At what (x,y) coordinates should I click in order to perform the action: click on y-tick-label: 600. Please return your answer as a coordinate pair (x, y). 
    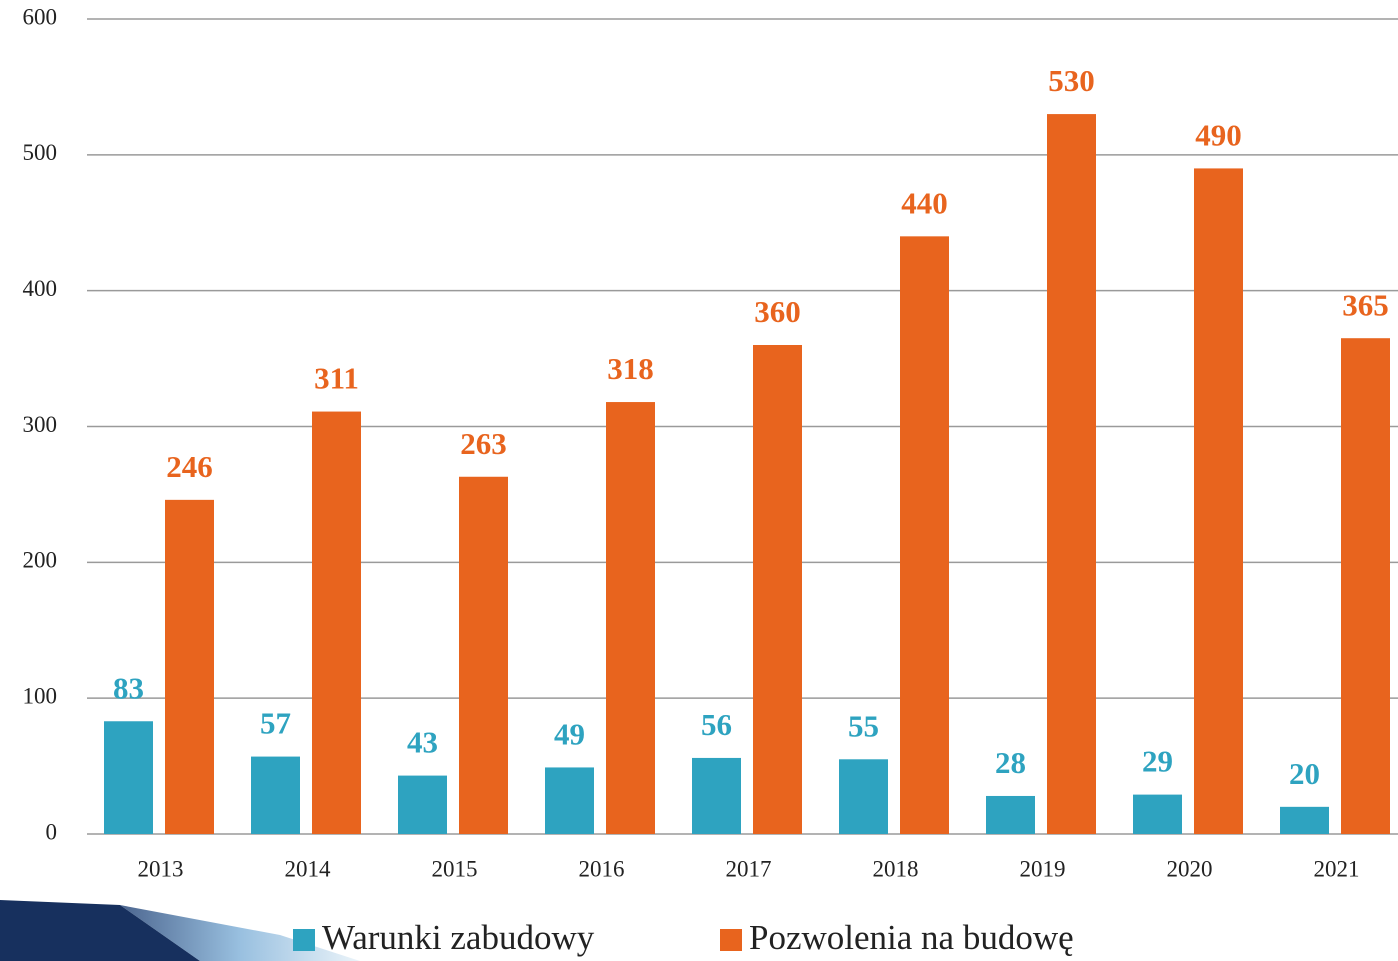
    Looking at the image, I should click on (40, 16).